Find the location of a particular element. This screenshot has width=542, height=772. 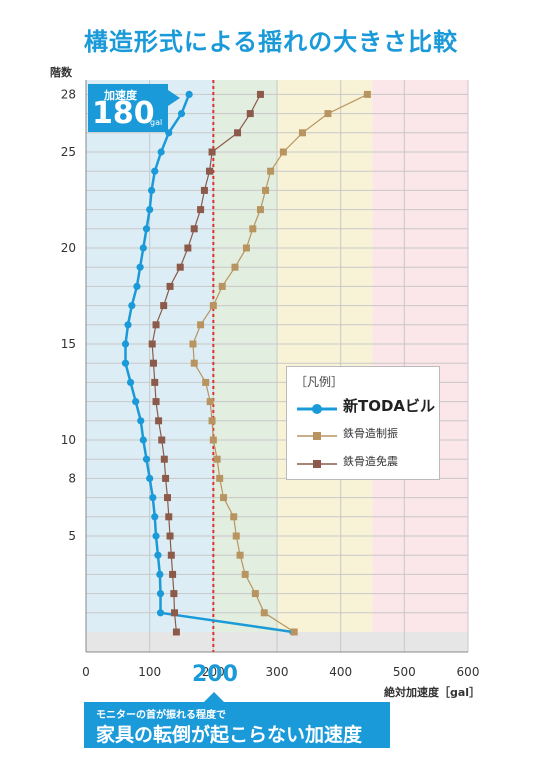

x-tick-label: 500 is located at coordinates (404, 672).